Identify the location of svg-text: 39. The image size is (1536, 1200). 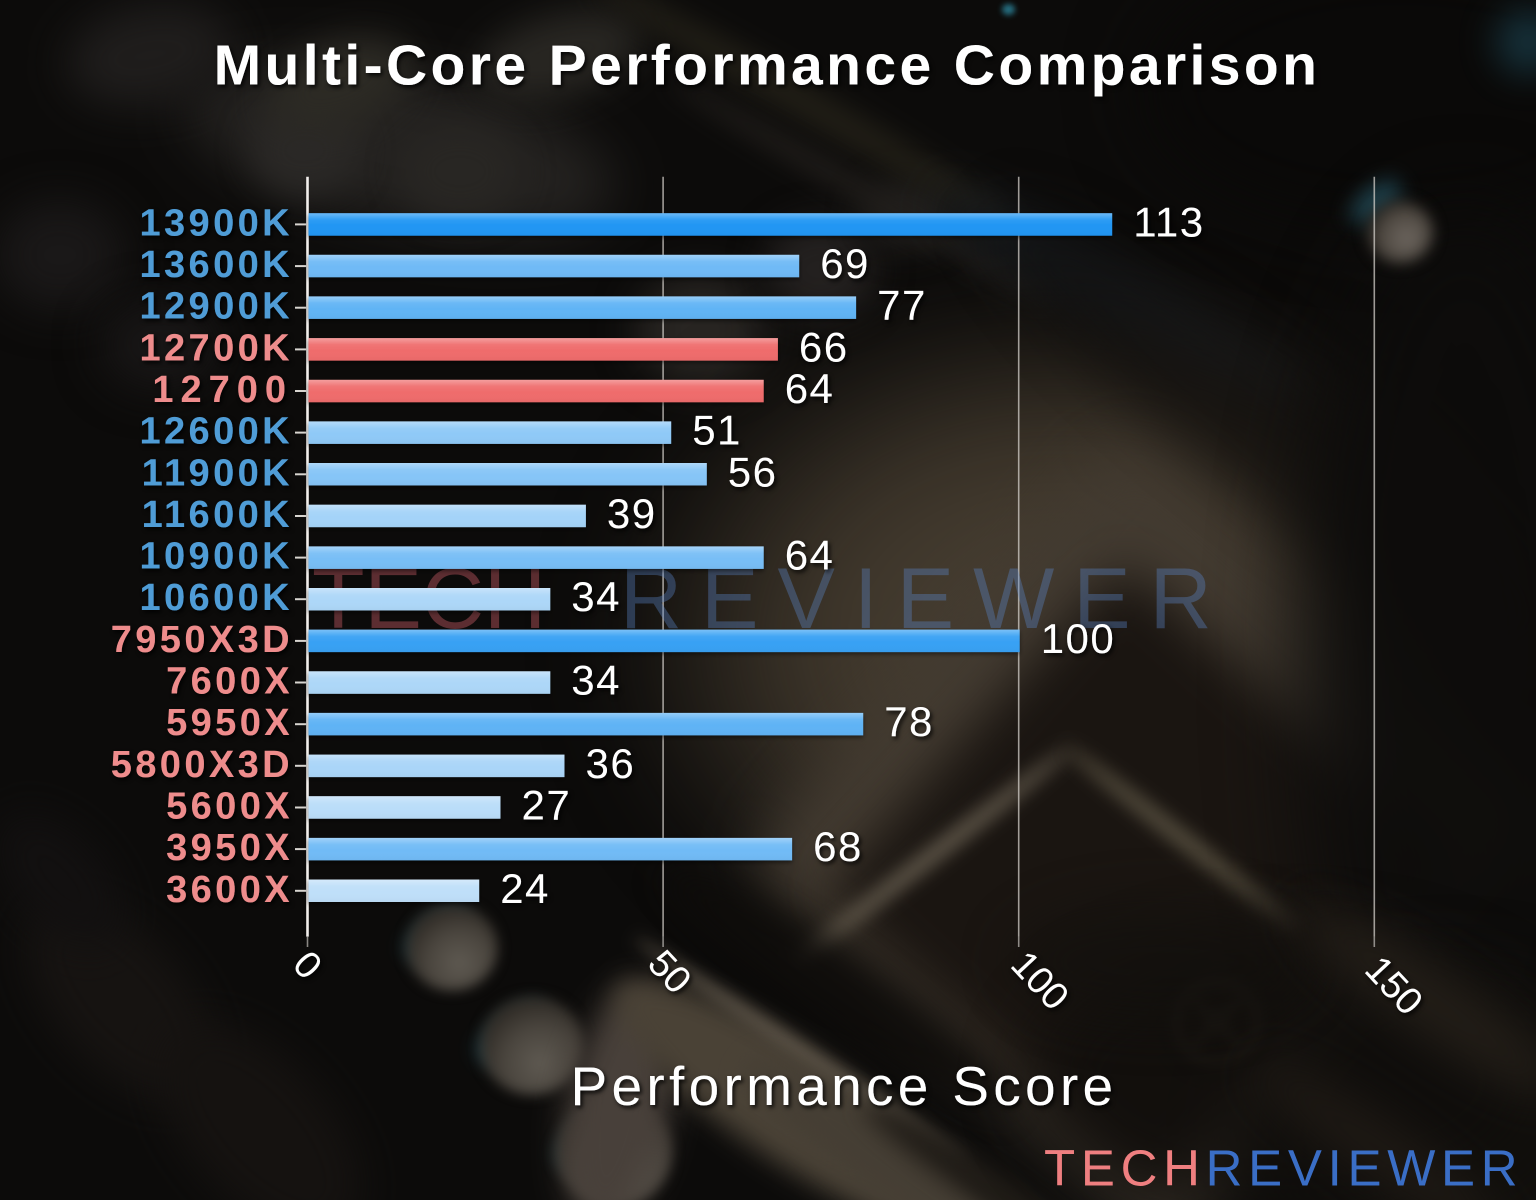
(632, 513).